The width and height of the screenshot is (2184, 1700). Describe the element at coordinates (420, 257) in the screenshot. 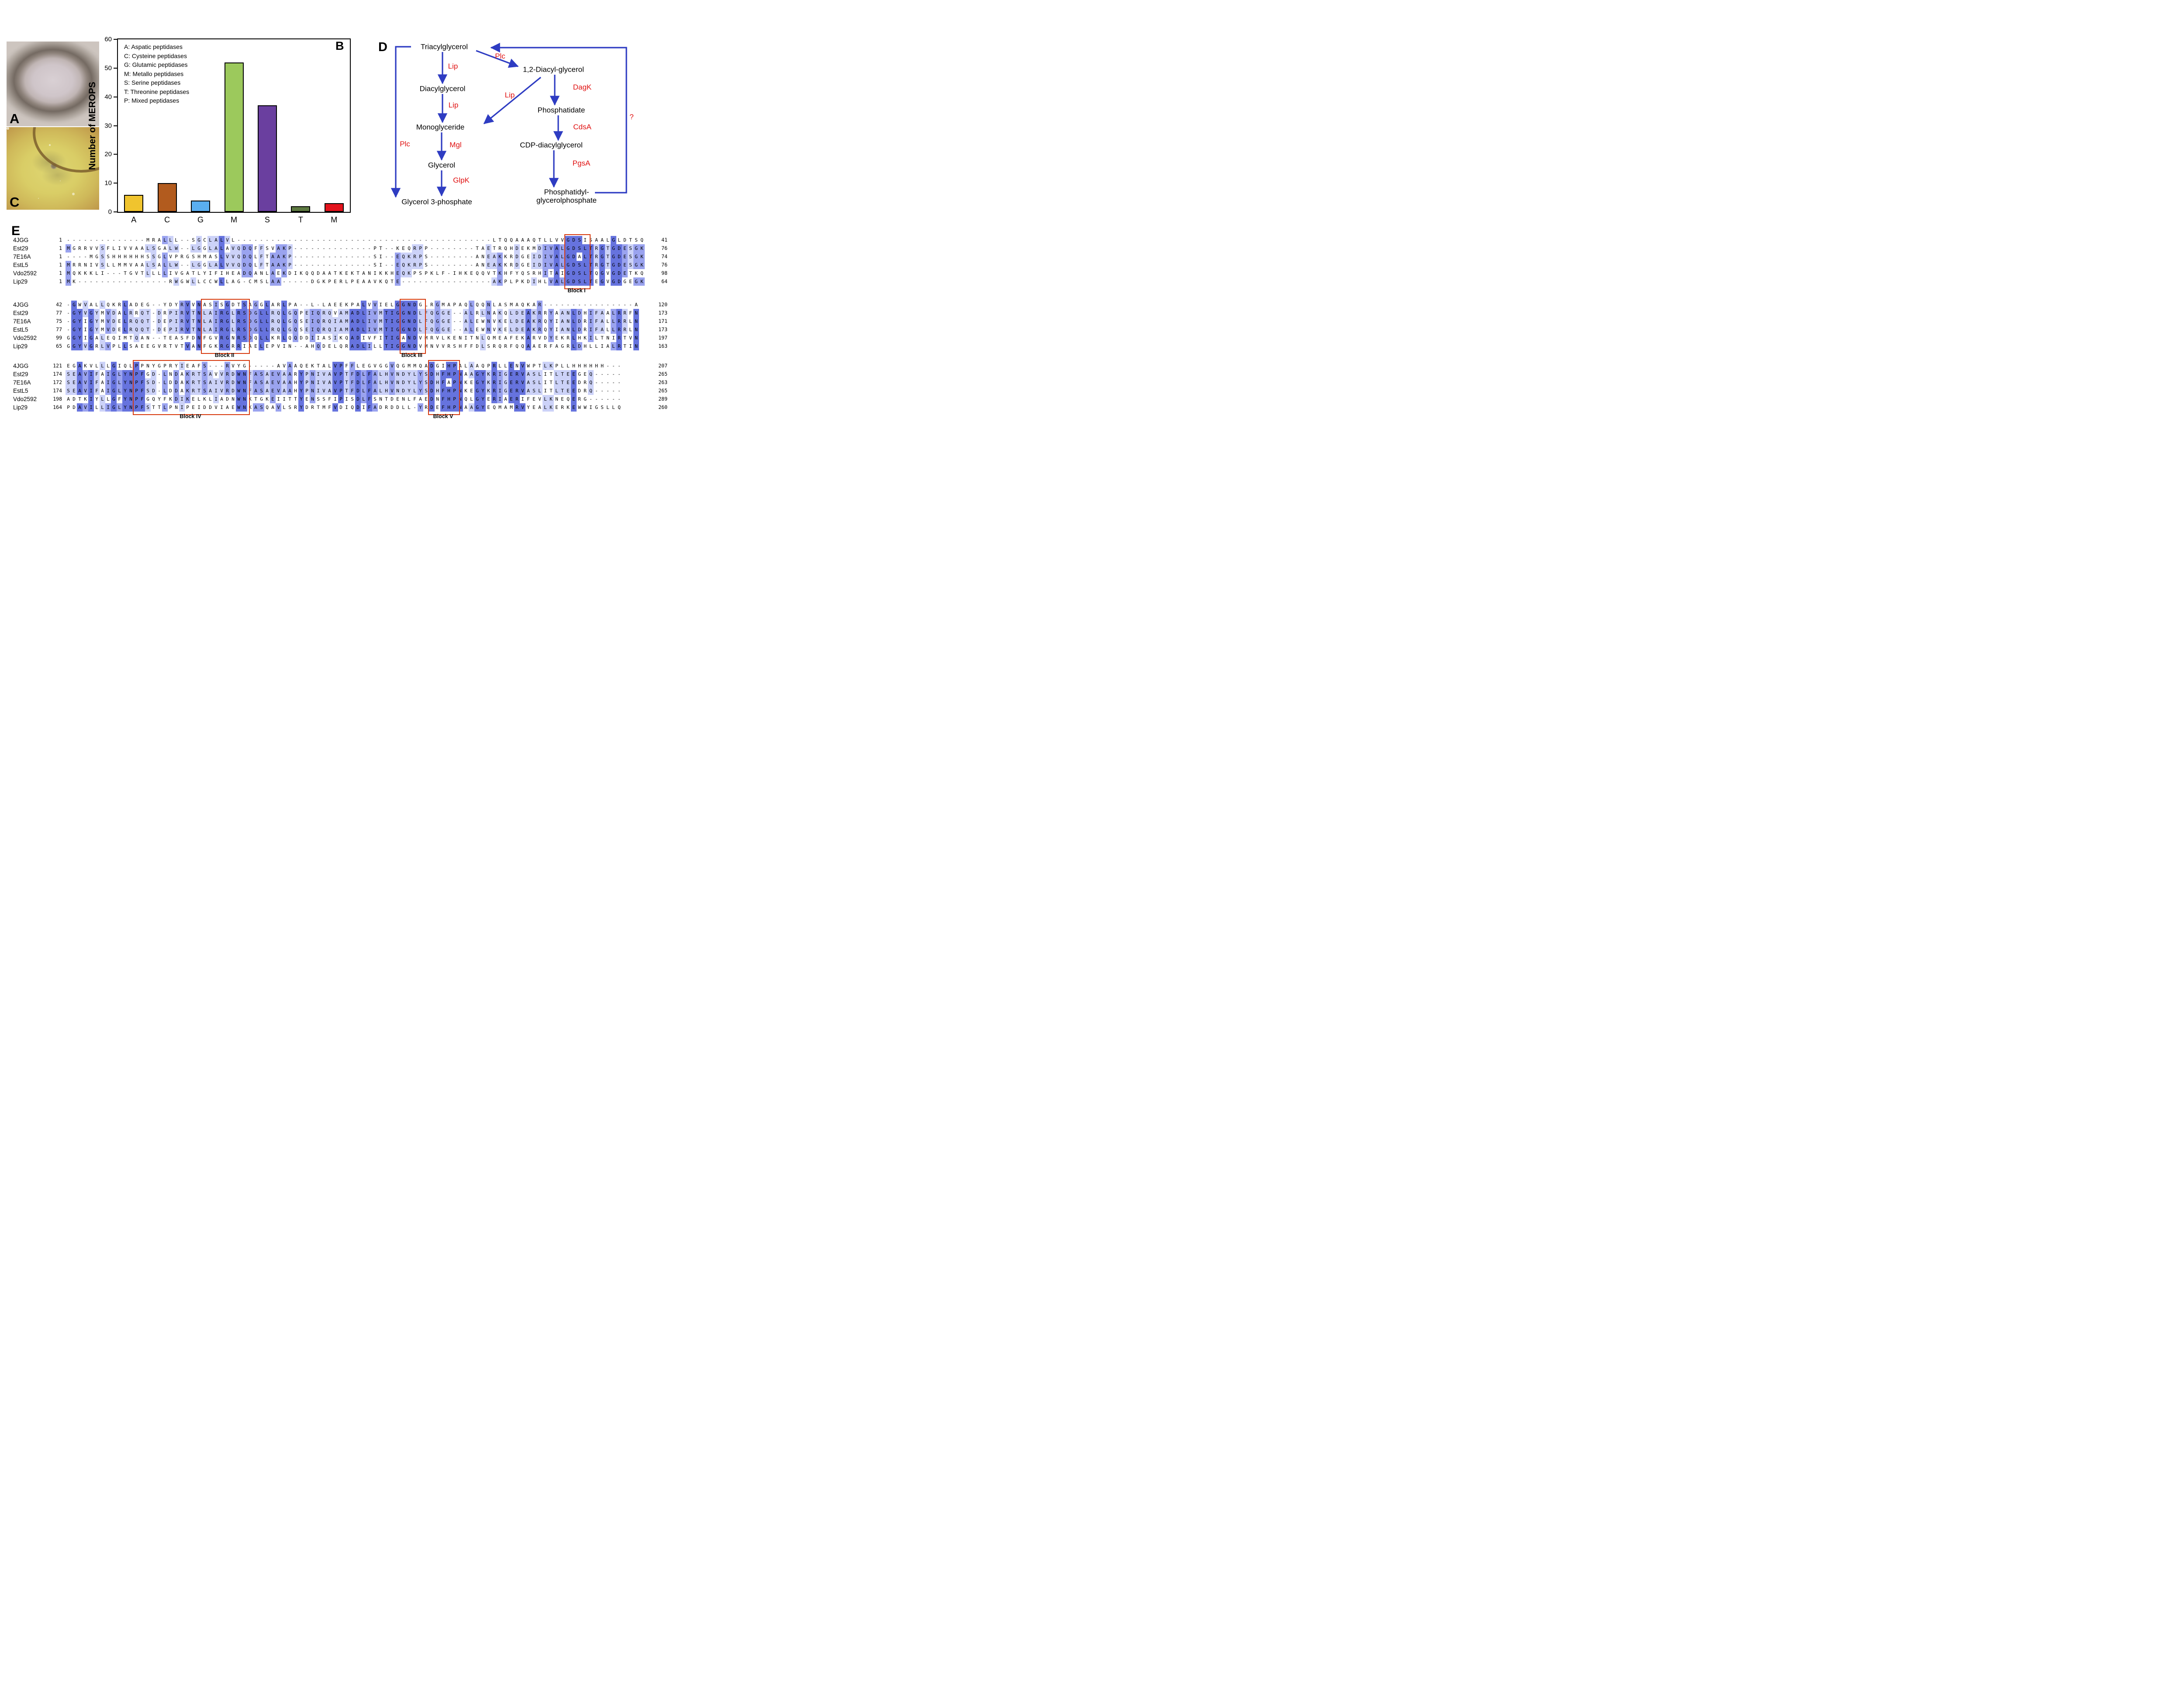

I see `residue: P` at that location.